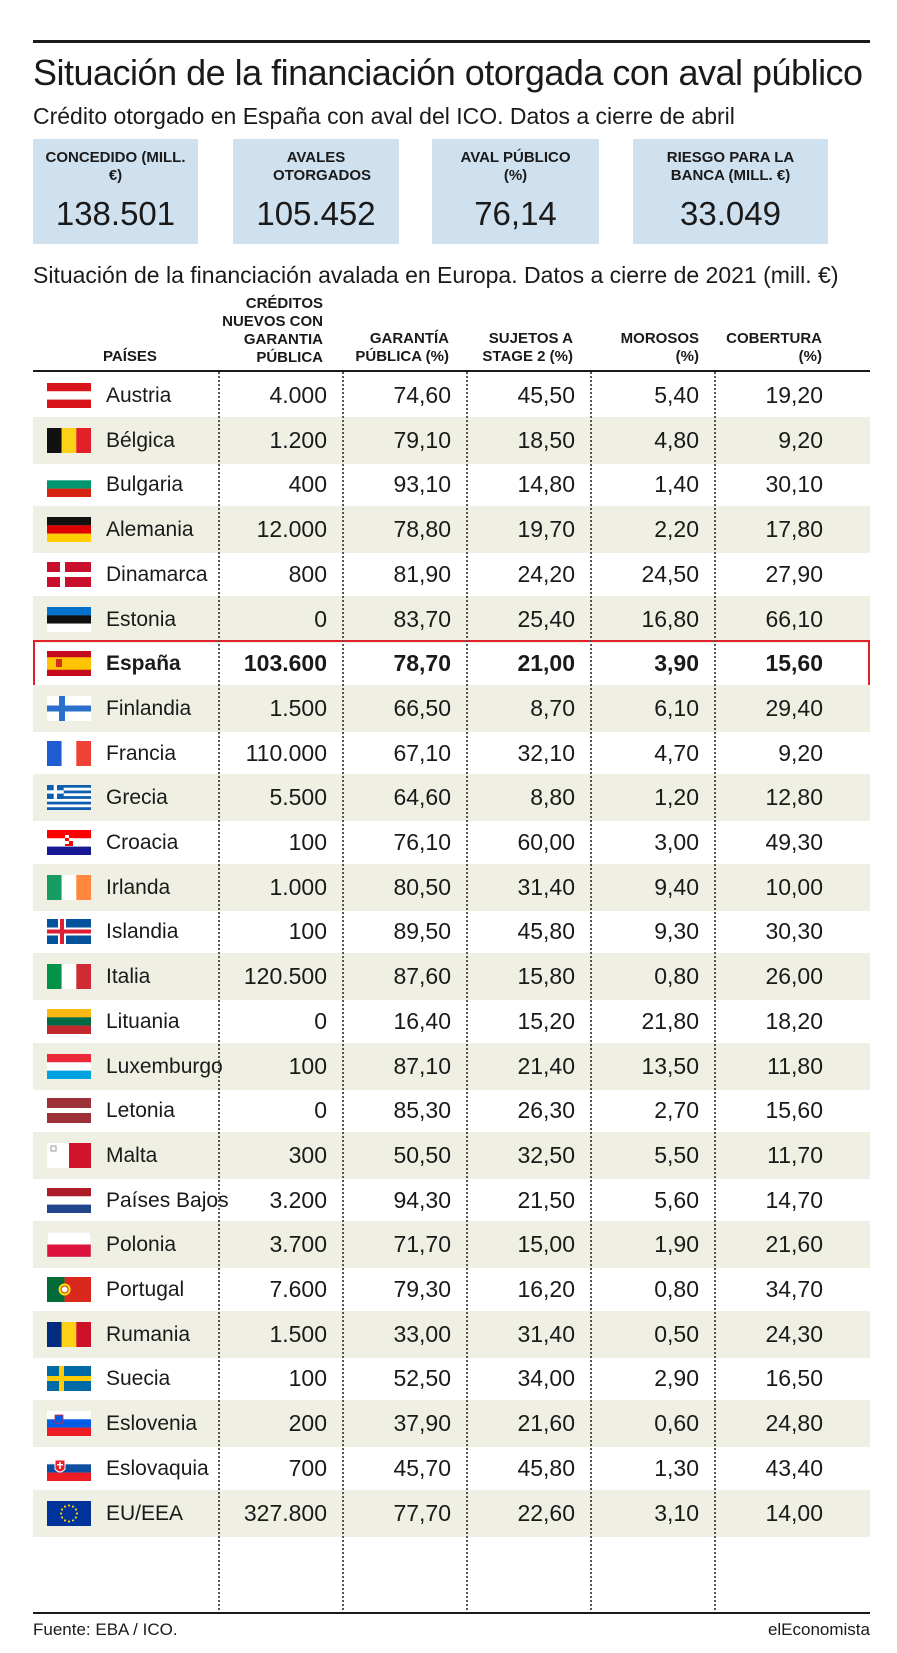 The height and width of the screenshot is (1653, 897). What do you see at coordinates (115, 166) in the screenshot?
I see `kpi-label: CONCEDIDO (MILL. €)` at bounding box center [115, 166].